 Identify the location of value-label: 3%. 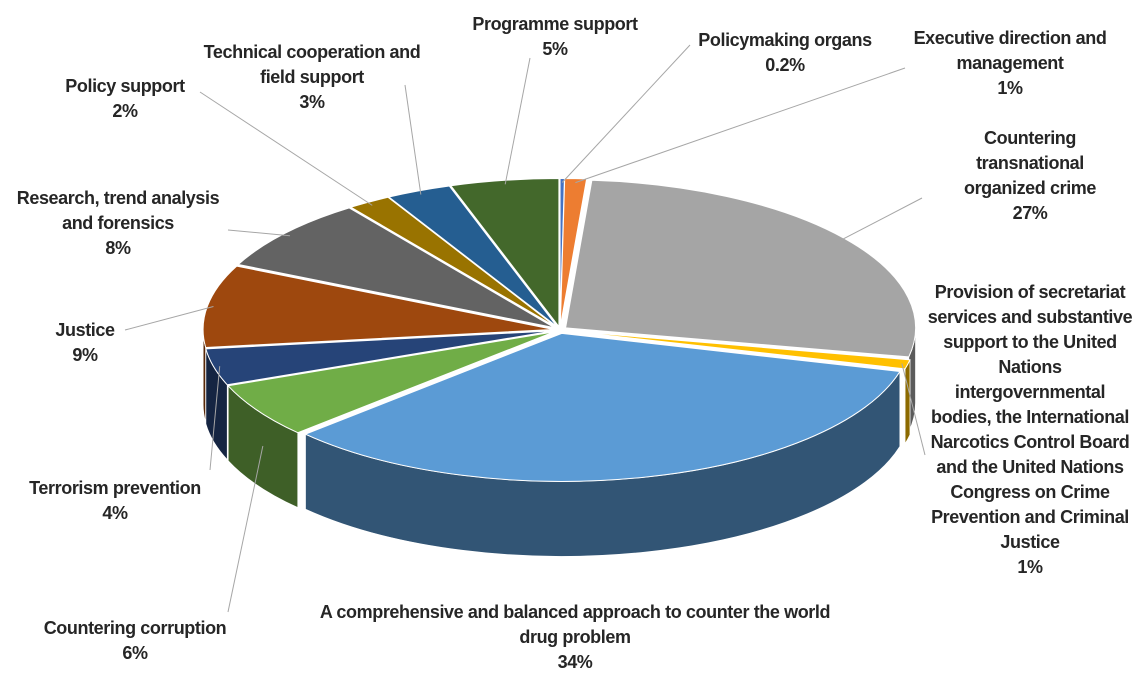
(312, 102).